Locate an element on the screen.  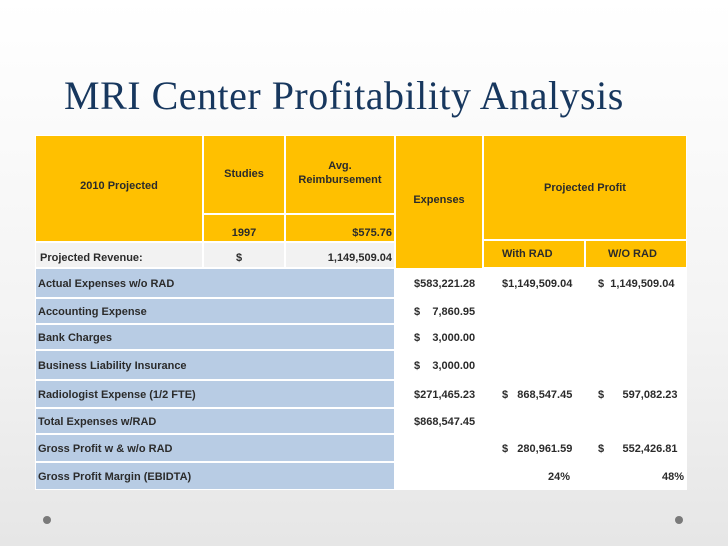
studies-value: 1997 is located at coordinates (244, 233).